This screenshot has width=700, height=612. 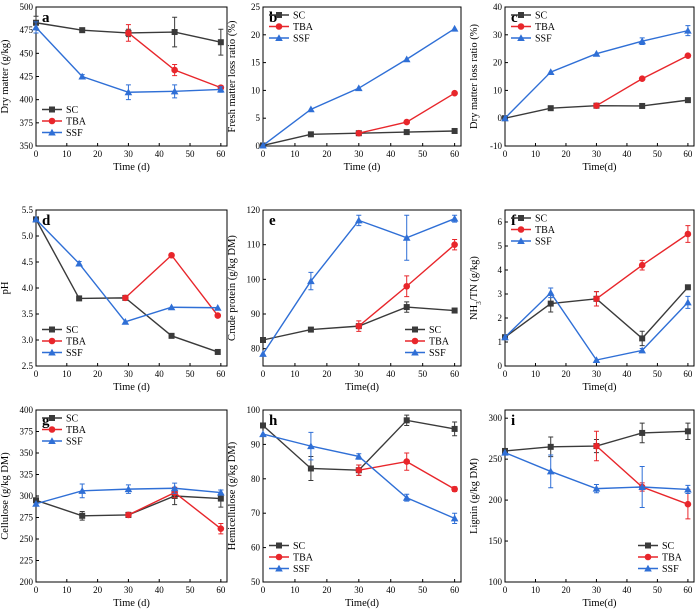 I want to click on y-tick-label: 6, so click(x=500, y=222).